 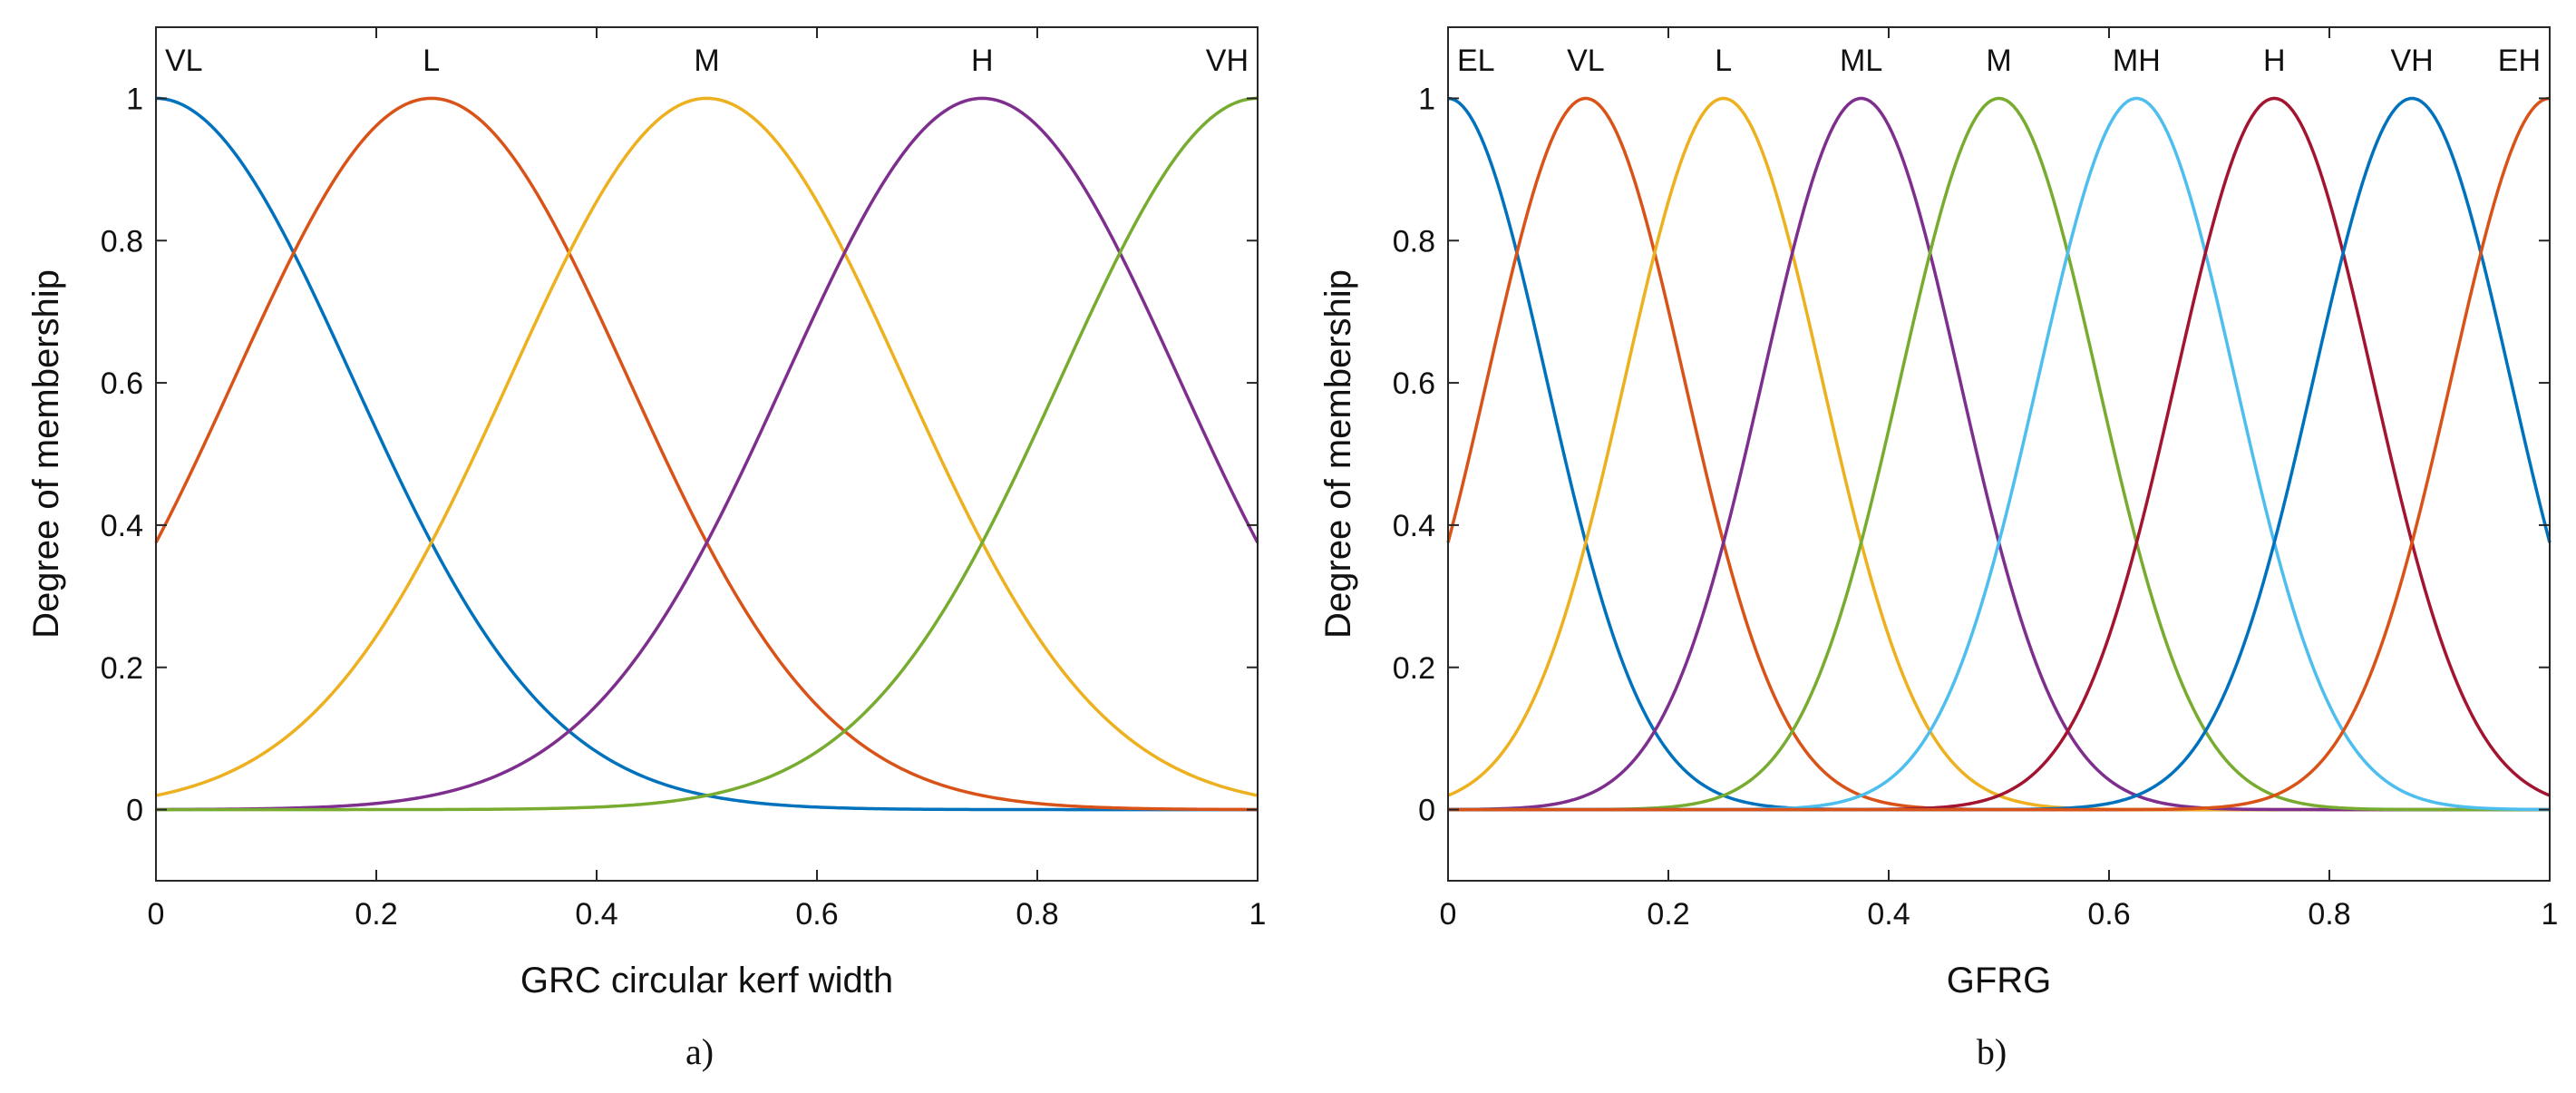 I want to click on x-axis-label: GRC circular kerf width, so click(x=706, y=981).